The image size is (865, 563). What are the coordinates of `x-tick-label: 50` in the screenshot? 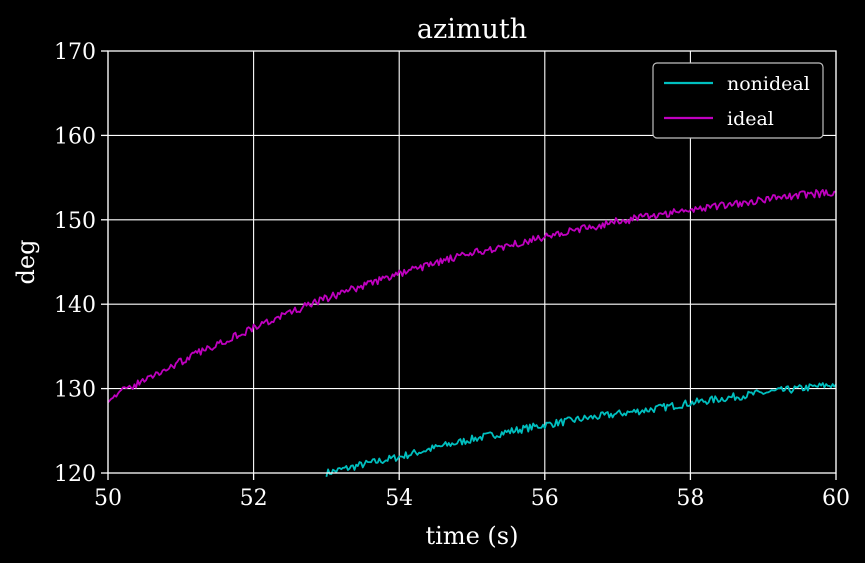 It's located at (108, 498).